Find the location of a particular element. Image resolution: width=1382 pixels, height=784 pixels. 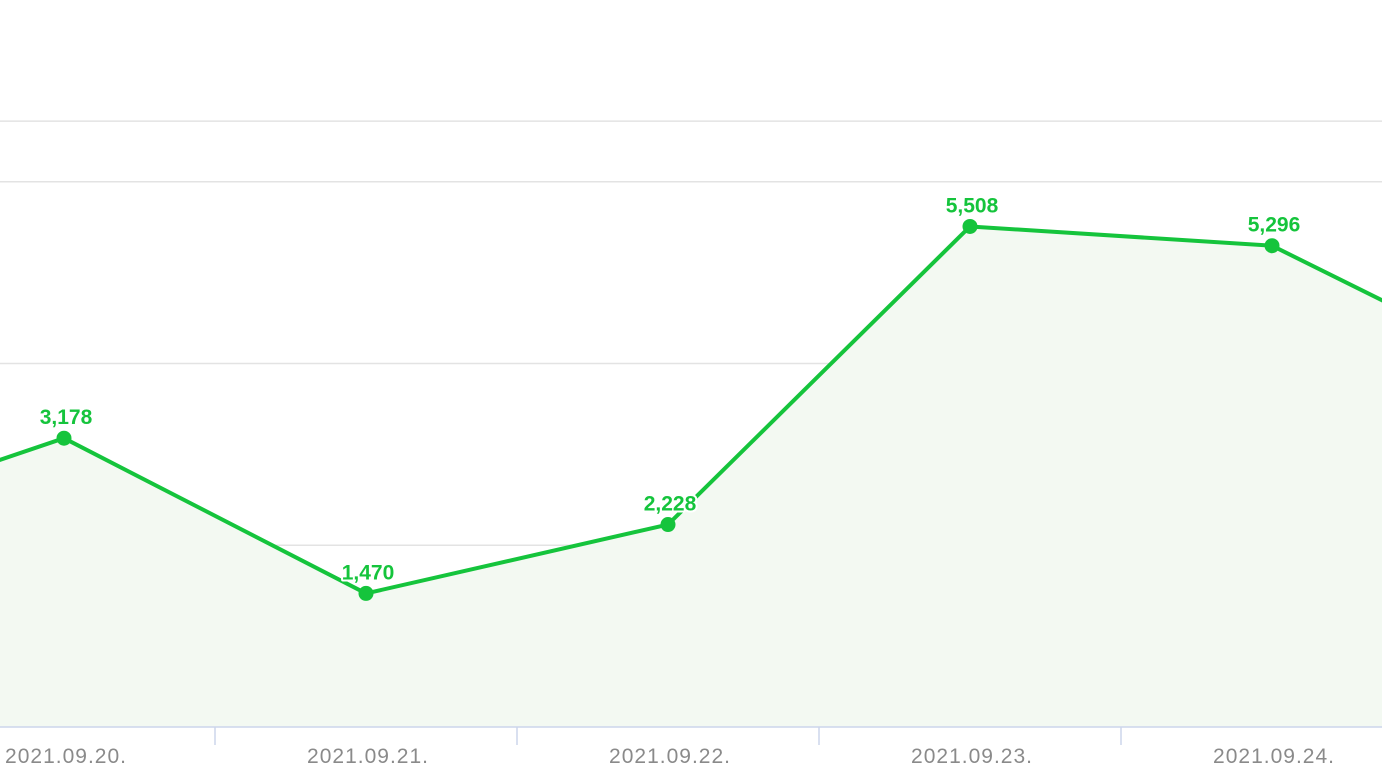

x-axis is located at coordinates (691, 735).